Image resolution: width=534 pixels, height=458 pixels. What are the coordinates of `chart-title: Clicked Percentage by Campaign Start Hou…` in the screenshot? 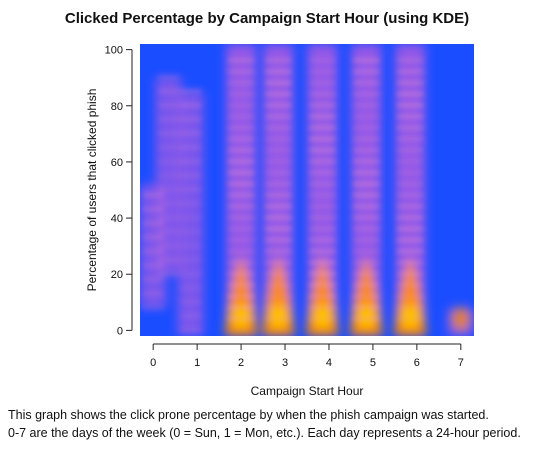 It's located at (267, 18).